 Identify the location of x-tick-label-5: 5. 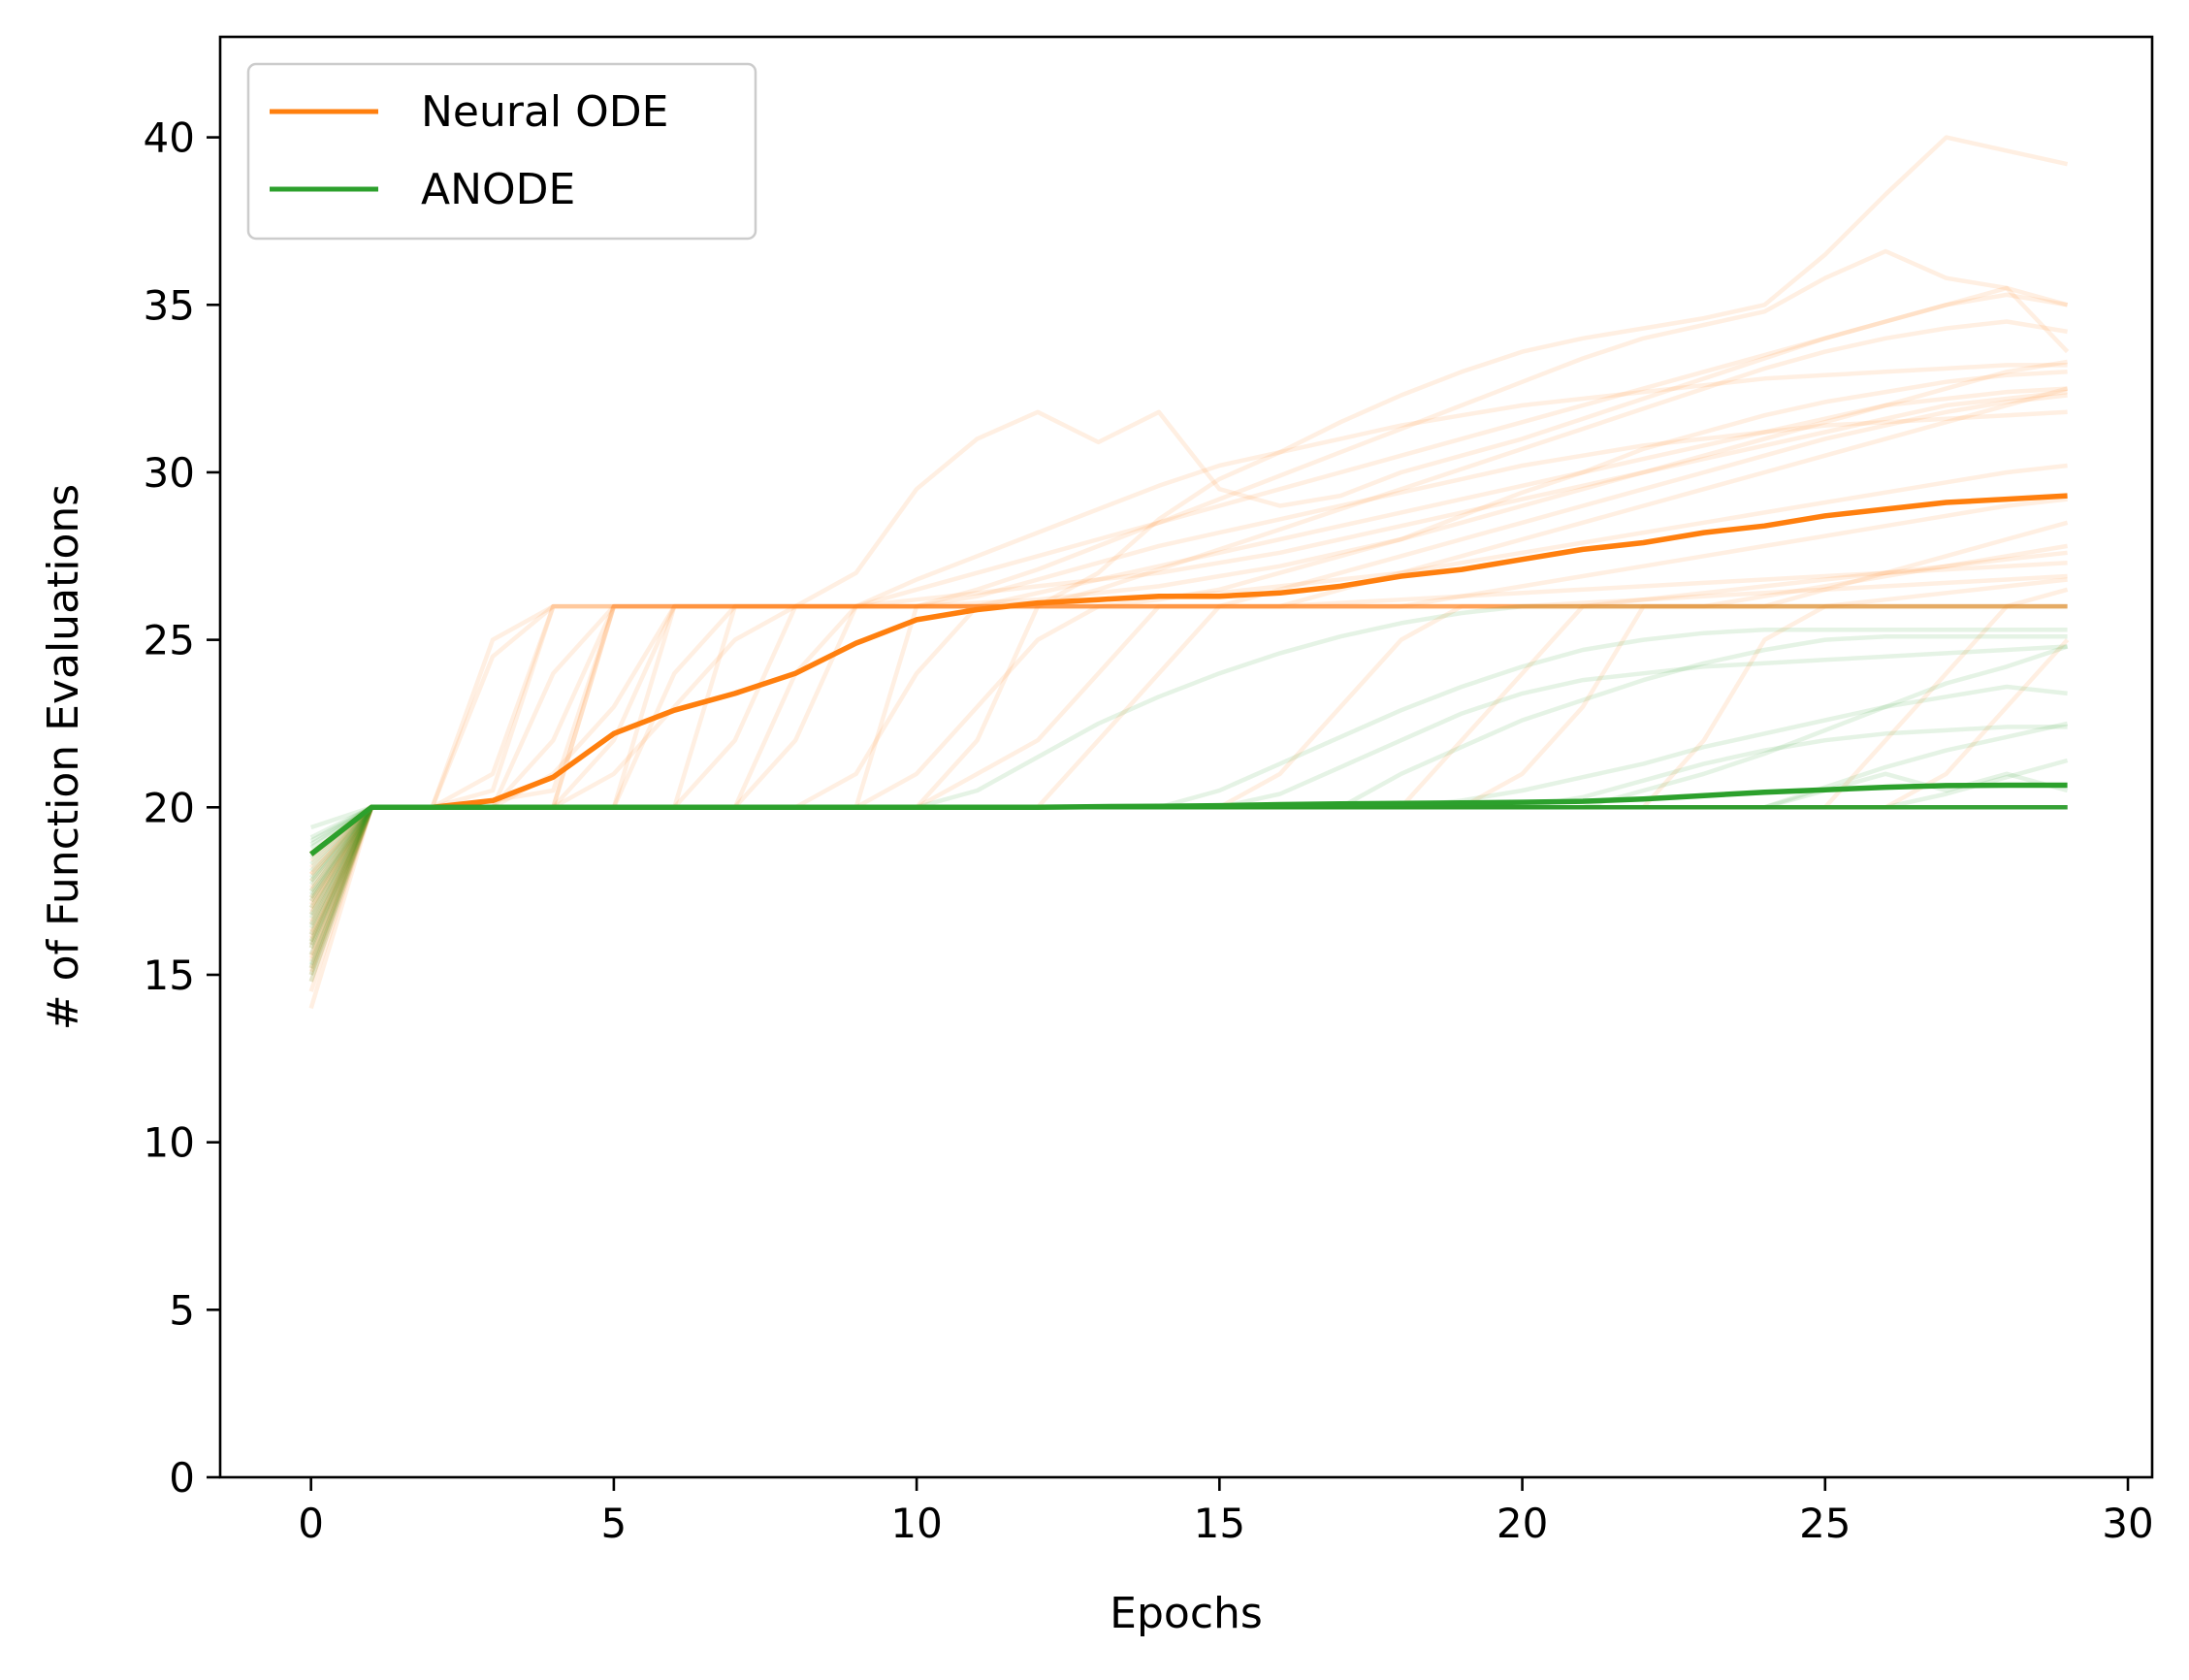
(615, 1523).